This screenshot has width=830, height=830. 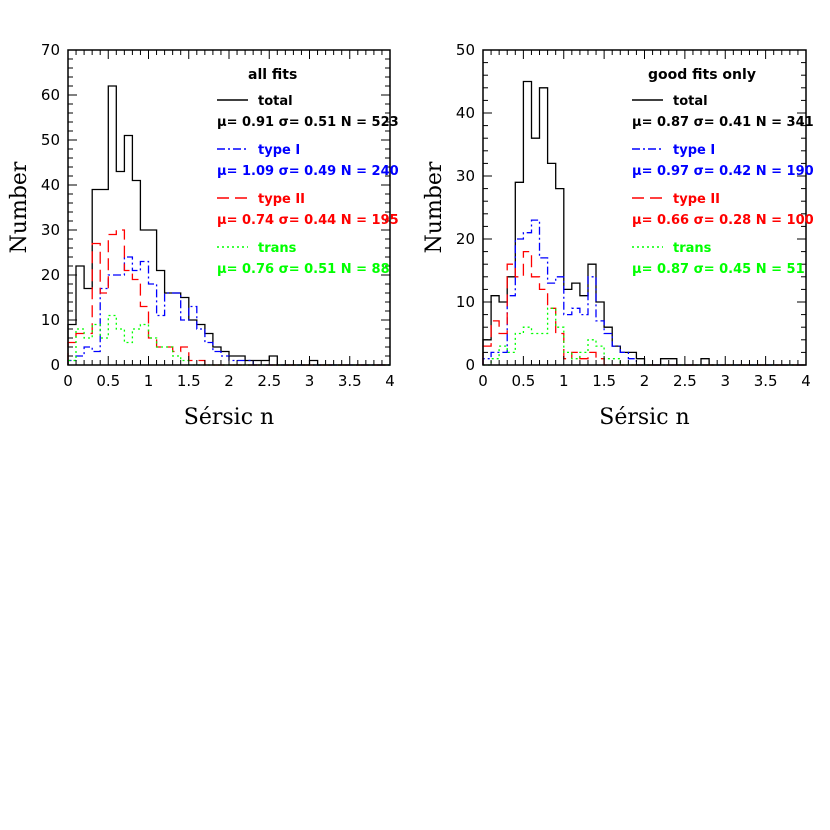 What do you see at coordinates (50, 95) in the screenshot?
I see `y-tick-label: 60` at bounding box center [50, 95].